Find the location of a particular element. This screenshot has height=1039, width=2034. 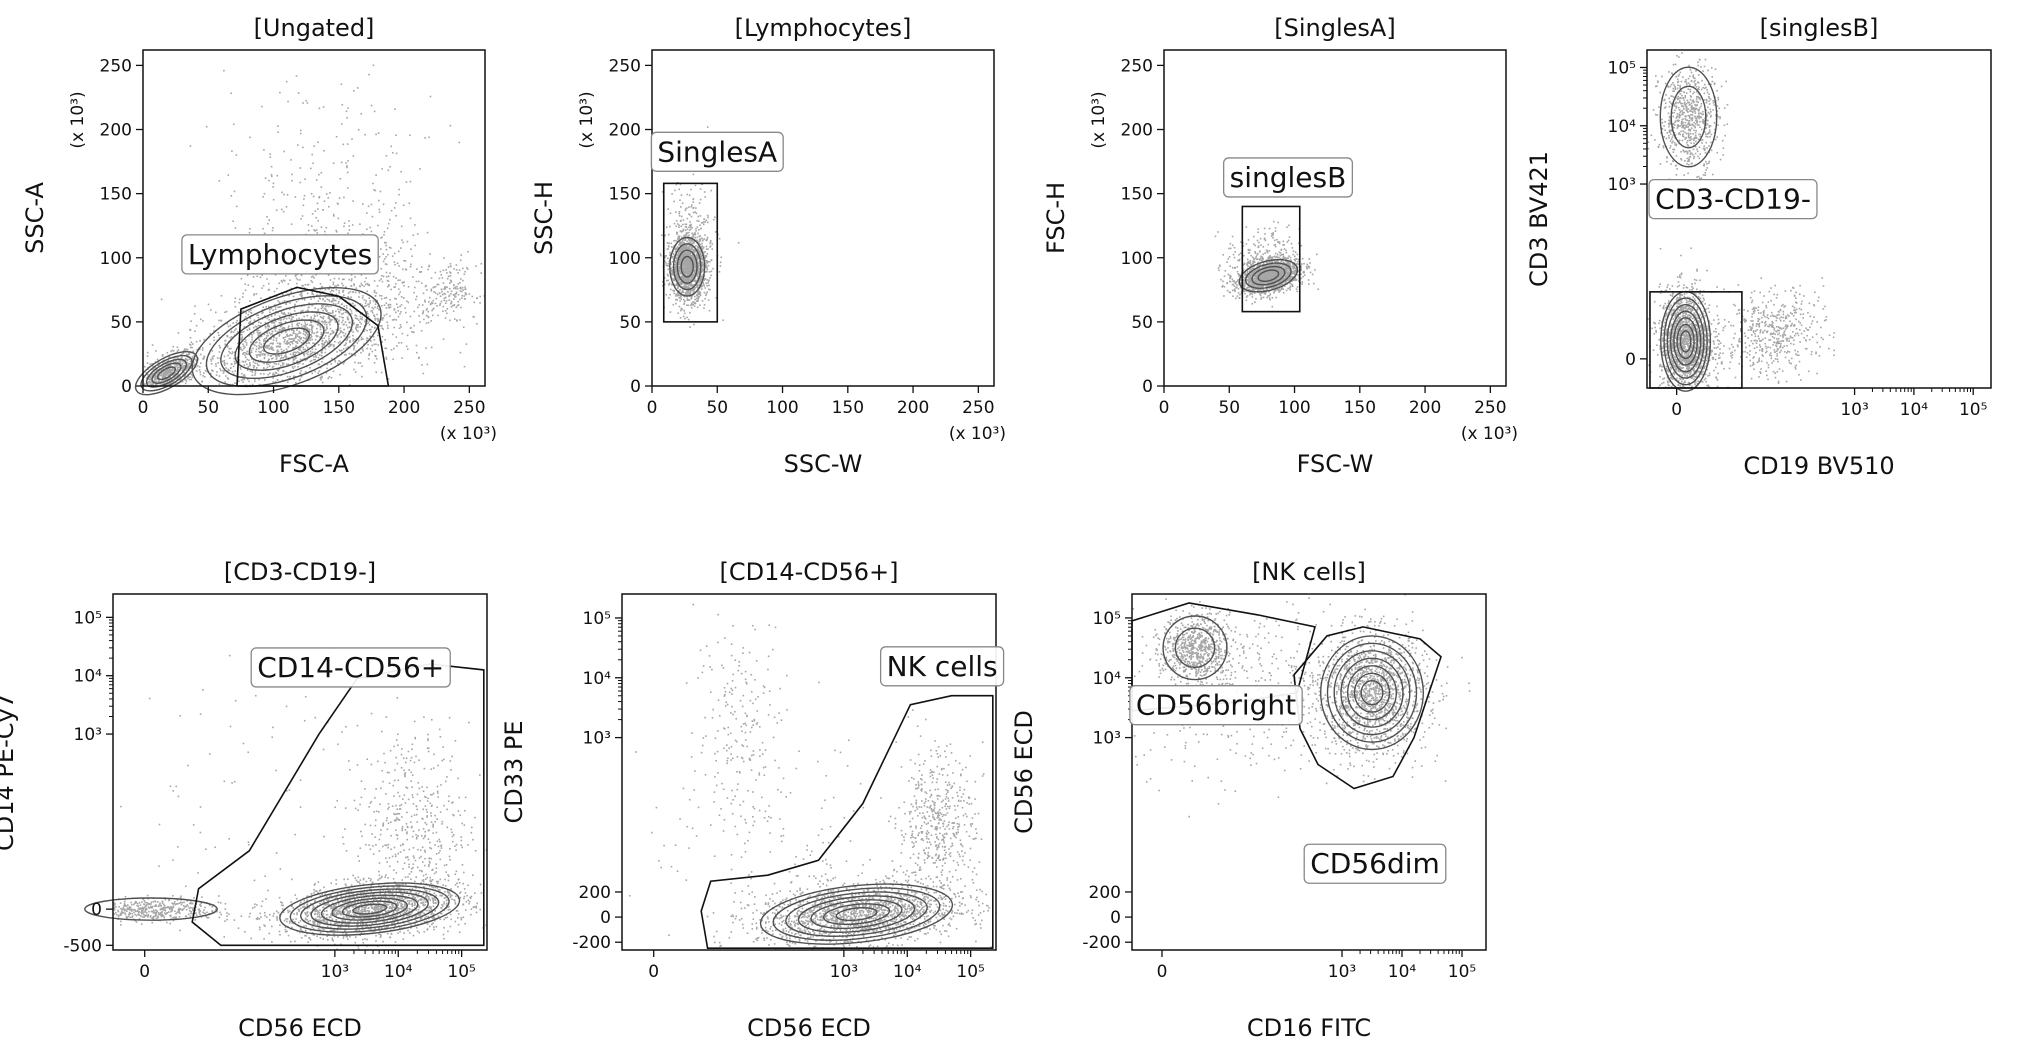

y-axis-label: CD3 BV421 is located at coordinates (1539, 219).